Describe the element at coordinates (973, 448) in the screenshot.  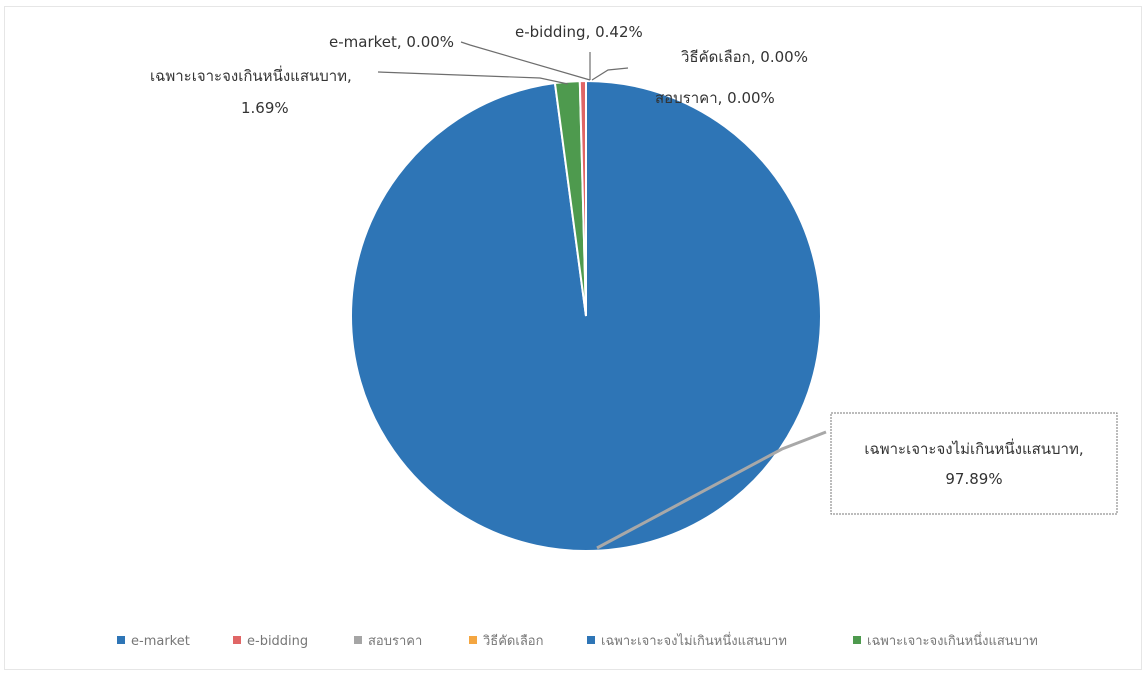
I see `label-specific-under-name: เฉพาะเจาะจงไม่เกินหนึ่งแสนบาท,` at that location.